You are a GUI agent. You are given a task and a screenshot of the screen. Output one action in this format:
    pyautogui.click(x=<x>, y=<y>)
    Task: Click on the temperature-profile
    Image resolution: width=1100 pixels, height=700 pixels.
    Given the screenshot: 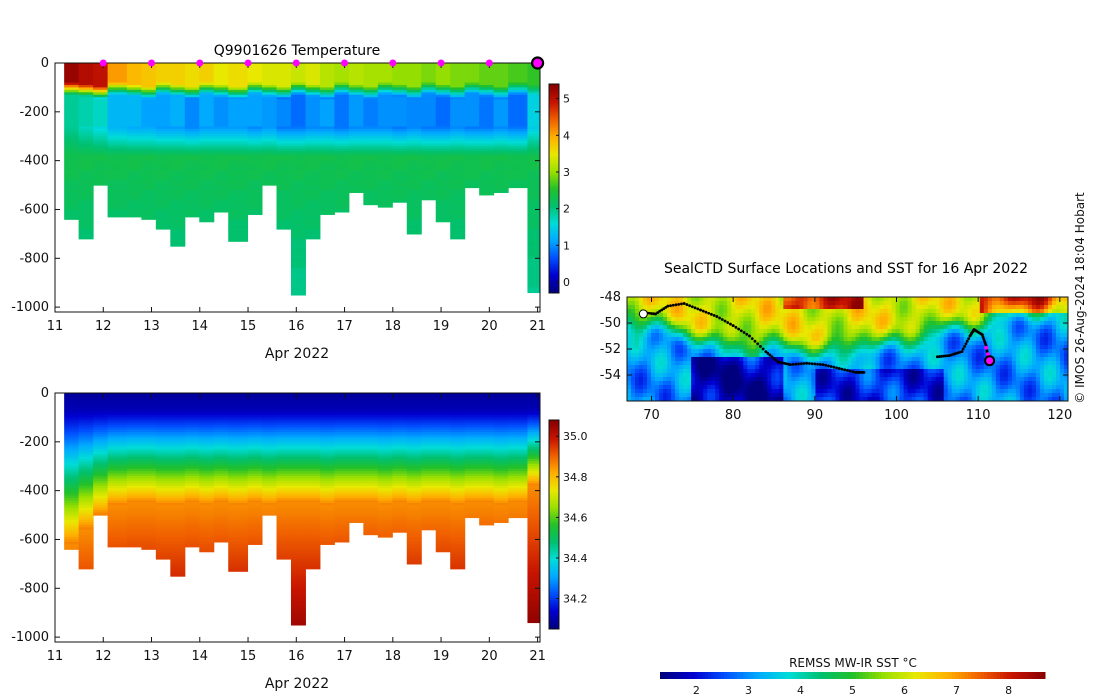 What is the action you would take?
    pyautogui.click(x=192, y=140)
    